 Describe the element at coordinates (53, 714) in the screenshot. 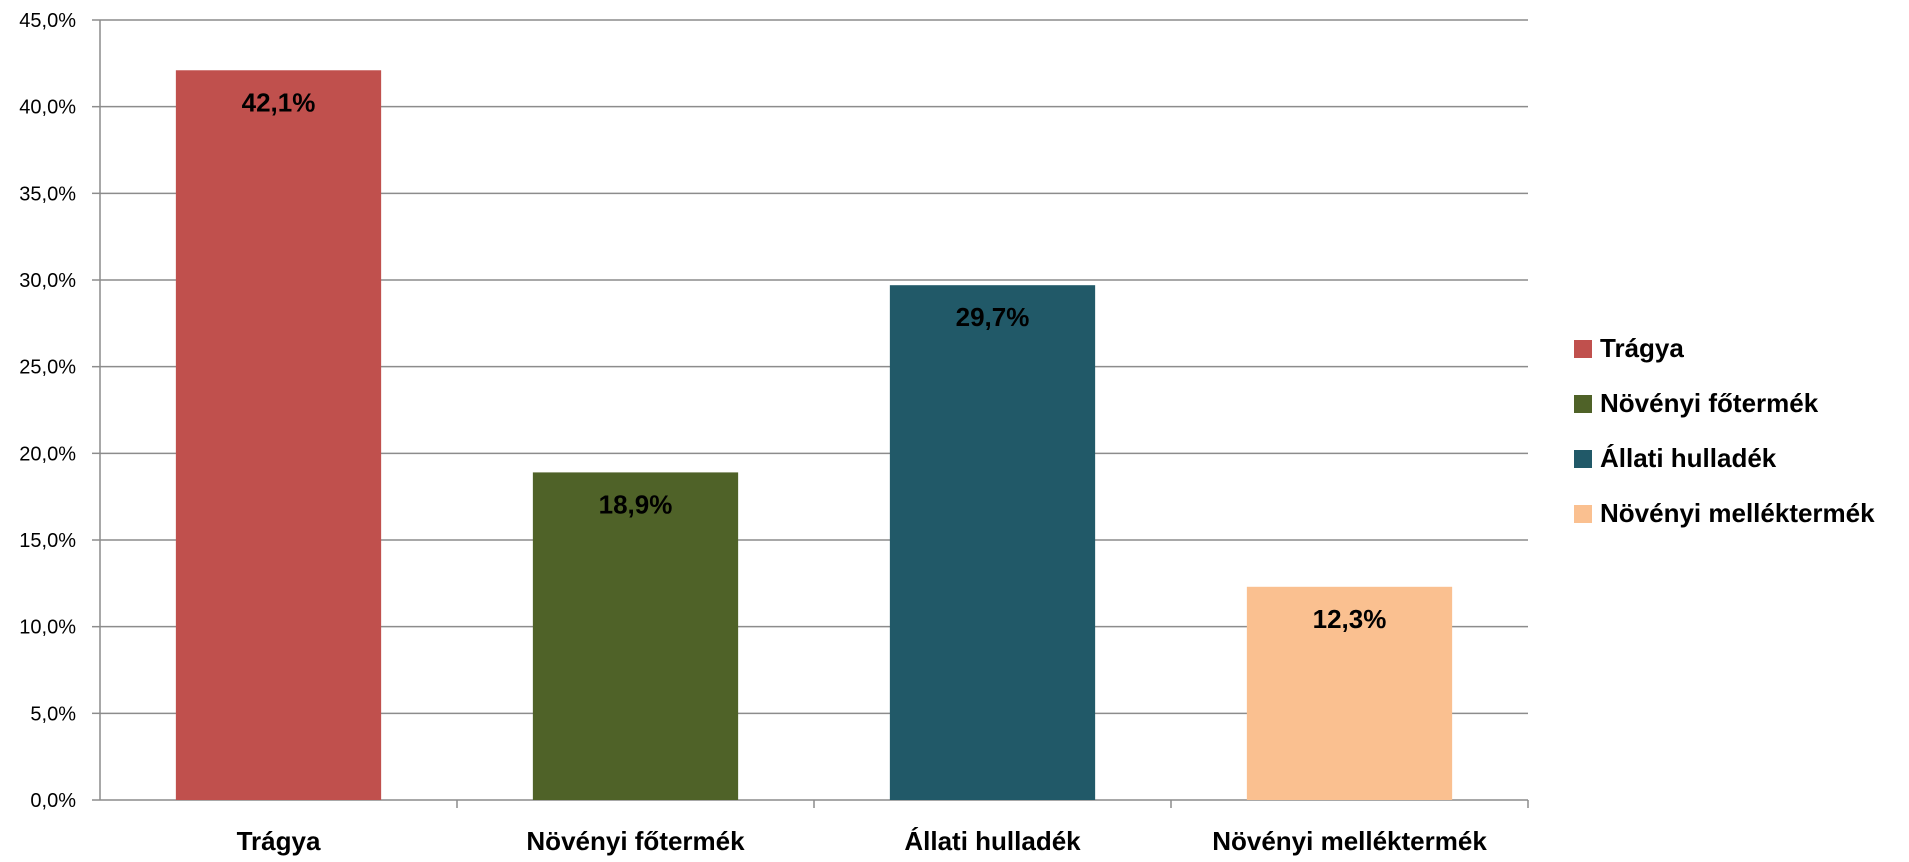

I see `y-tick-label: 5,0%` at that location.